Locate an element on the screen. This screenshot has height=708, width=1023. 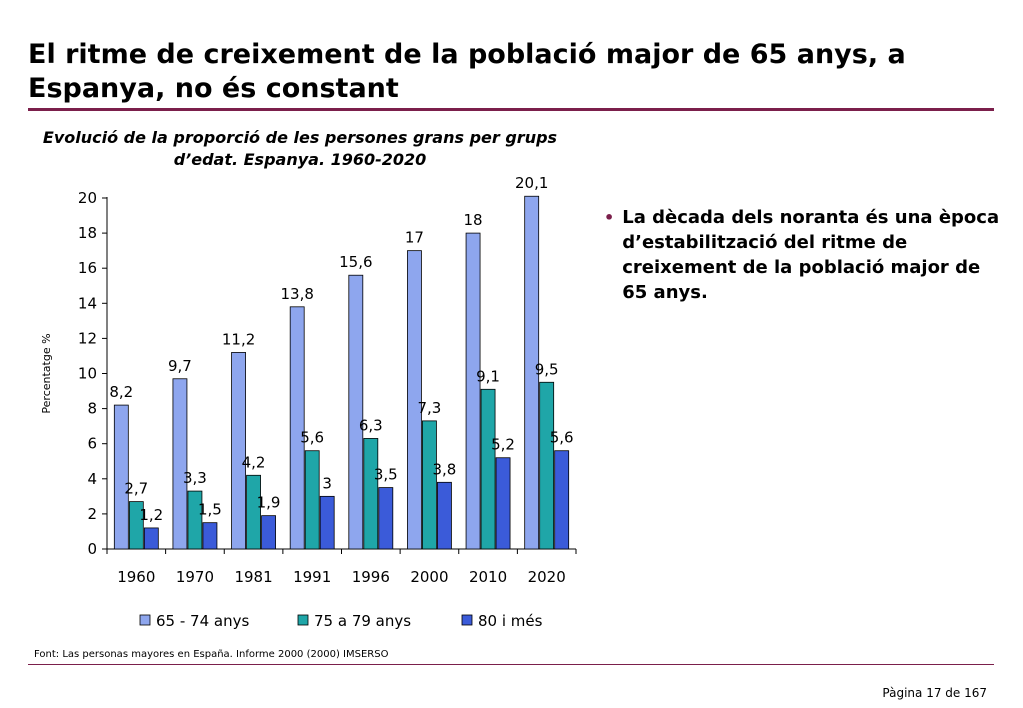
y-tick-label: 12 is located at coordinates (87, 338).